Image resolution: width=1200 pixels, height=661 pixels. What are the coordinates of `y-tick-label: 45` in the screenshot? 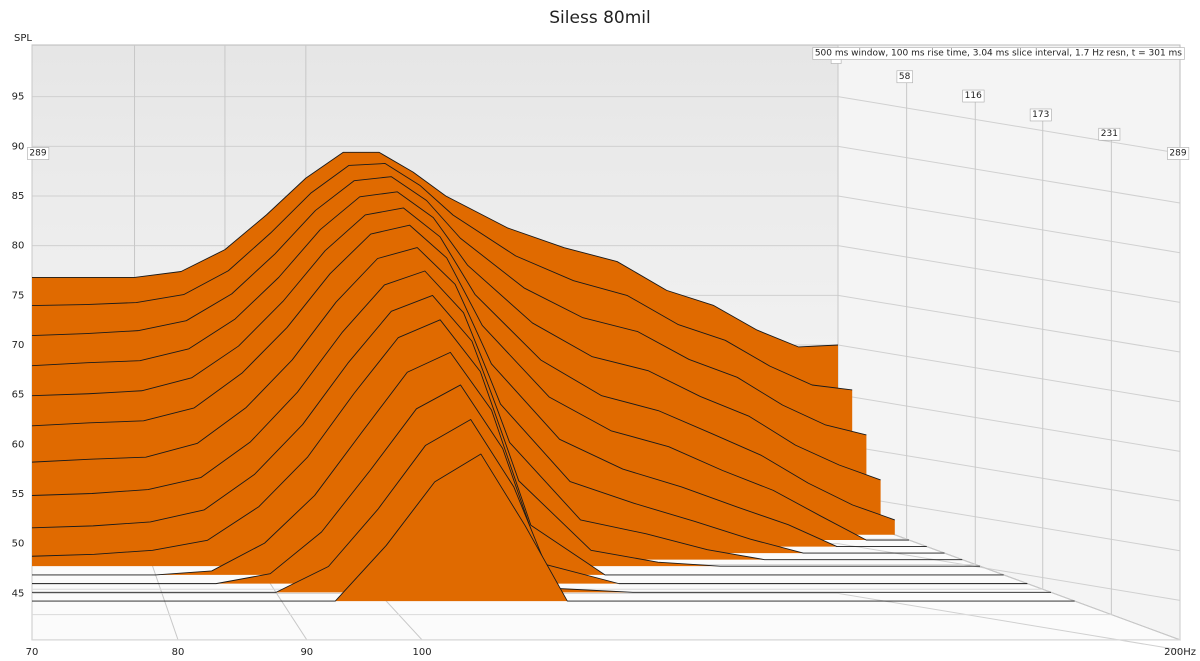 It's located at (18, 593).